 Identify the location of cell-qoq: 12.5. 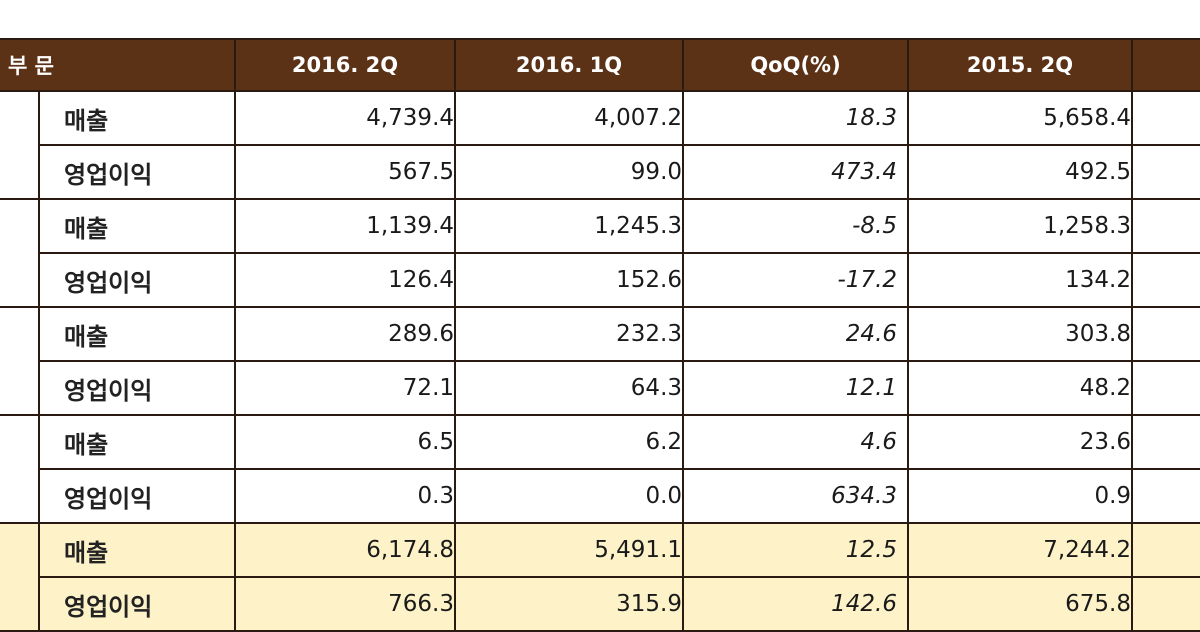
(796, 550).